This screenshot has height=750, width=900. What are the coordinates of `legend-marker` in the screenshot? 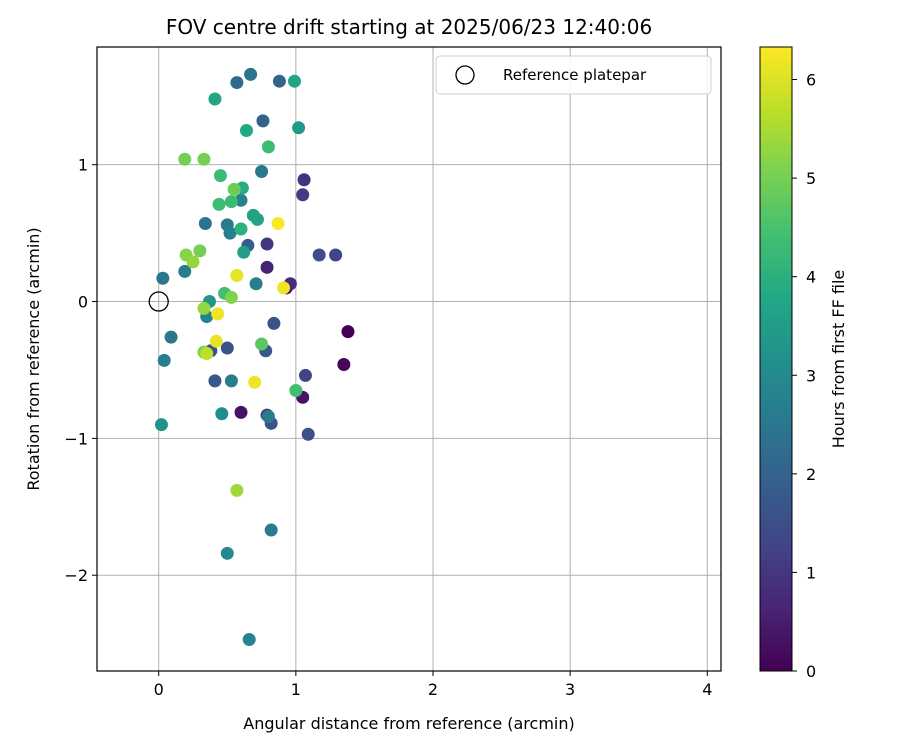 It's located at (465, 75).